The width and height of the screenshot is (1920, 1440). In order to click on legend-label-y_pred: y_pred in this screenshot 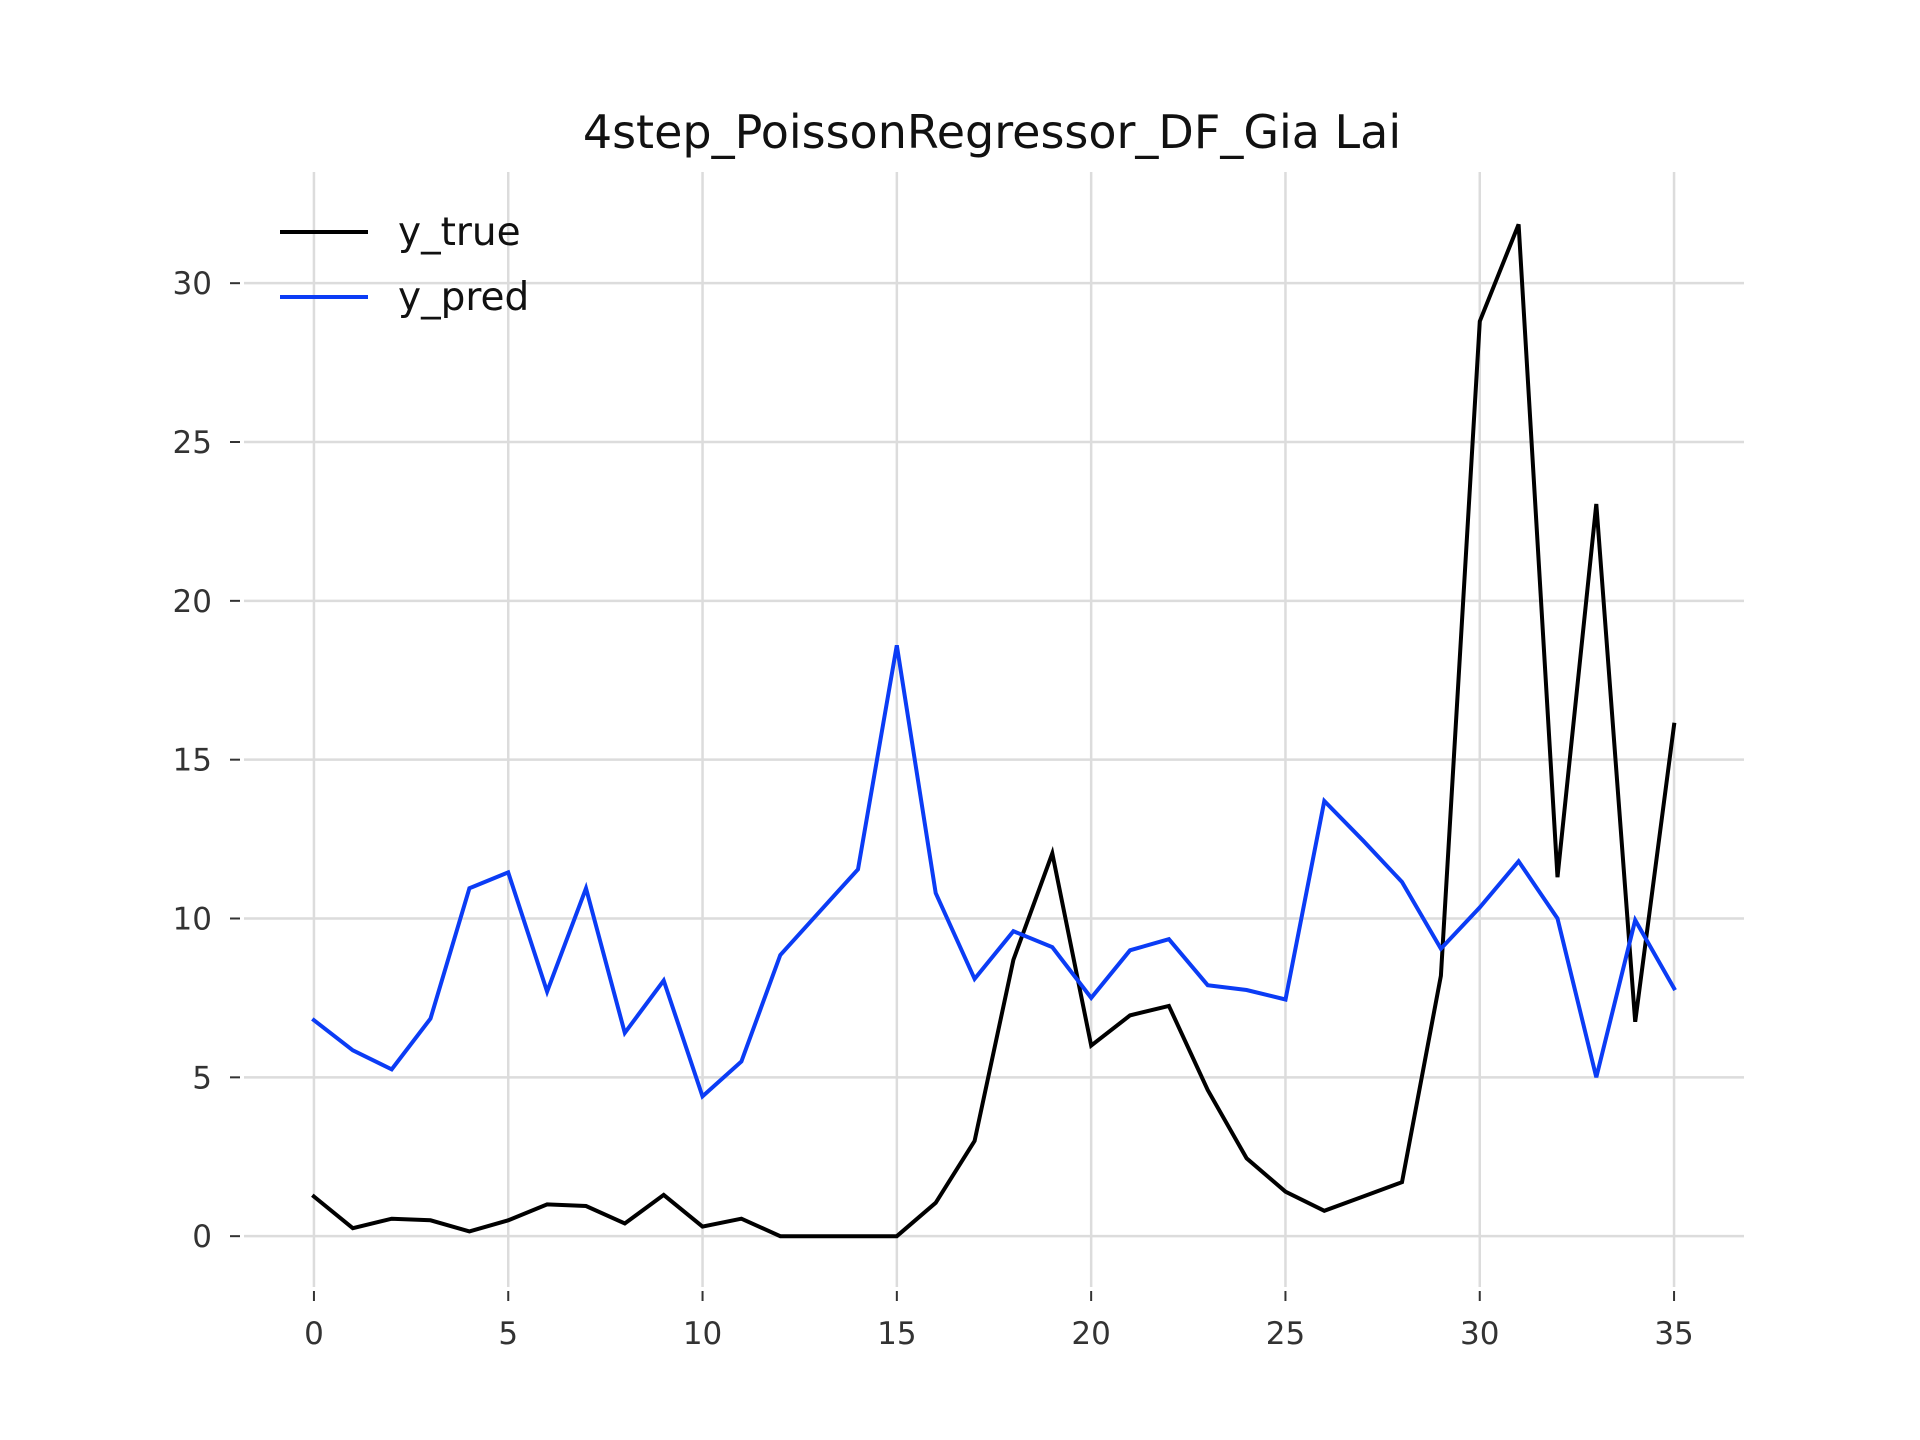, I will do `click(463, 297)`.